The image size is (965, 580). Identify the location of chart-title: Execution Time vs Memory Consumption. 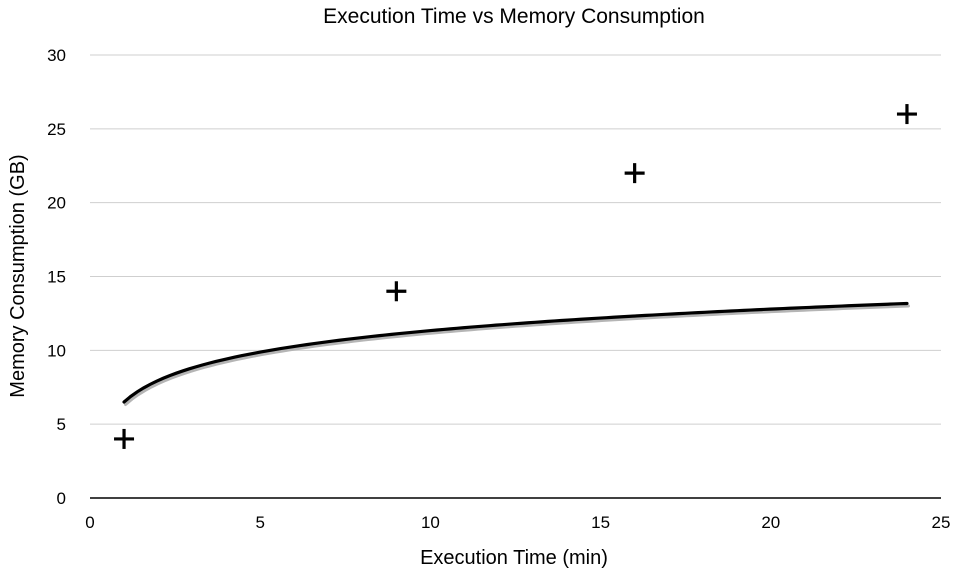
(514, 16).